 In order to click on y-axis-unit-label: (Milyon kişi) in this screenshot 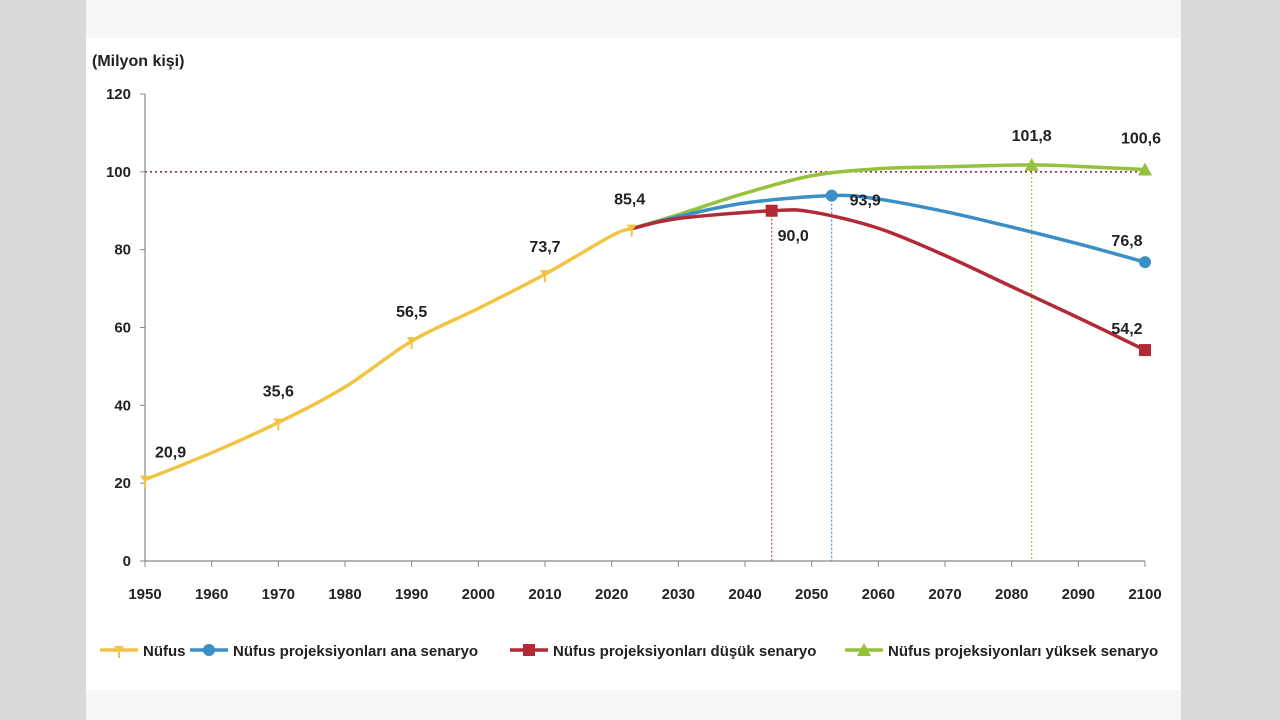, I will do `click(138, 61)`.